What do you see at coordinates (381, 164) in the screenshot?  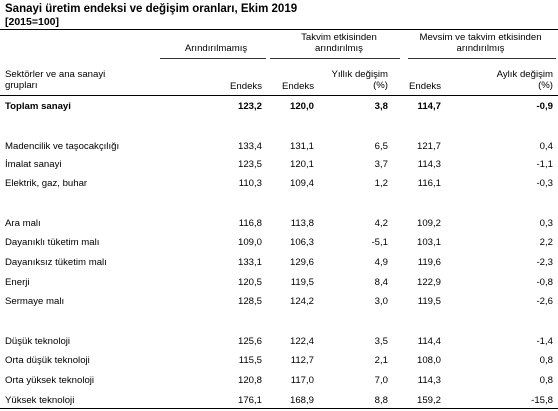 I see `row-value: 3,7` at bounding box center [381, 164].